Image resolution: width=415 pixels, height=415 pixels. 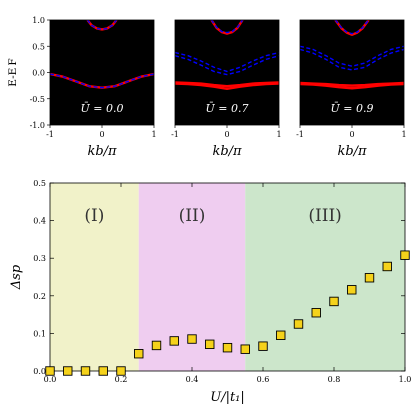 What do you see at coordinates (39, 221) in the screenshot?
I see `y-tick-label: 0.4` at bounding box center [39, 221].